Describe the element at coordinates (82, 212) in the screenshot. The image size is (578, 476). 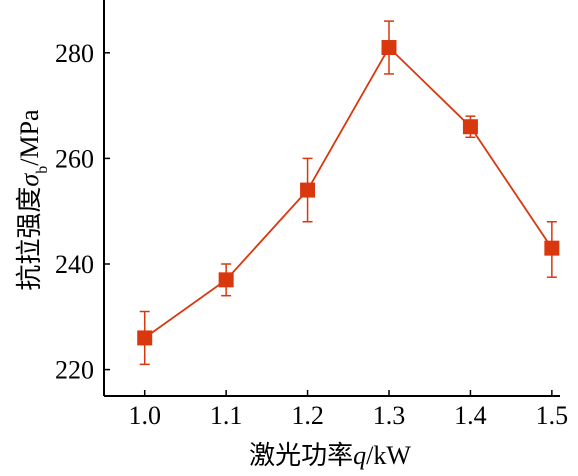
I see `y-axis-ticks: 220 240 260 280` at that location.